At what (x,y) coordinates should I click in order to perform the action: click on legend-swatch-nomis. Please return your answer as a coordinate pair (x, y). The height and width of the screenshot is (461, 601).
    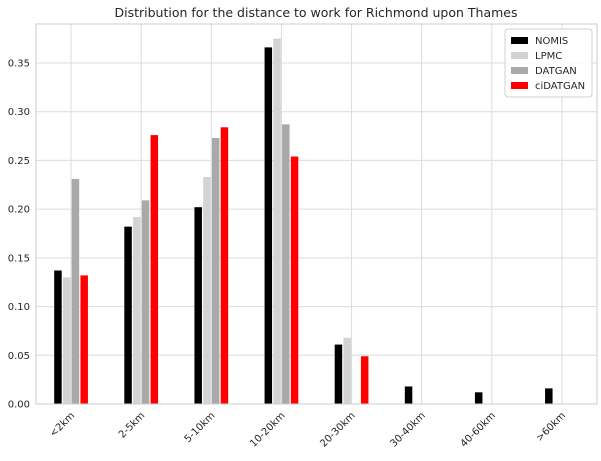
    Looking at the image, I should click on (519, 40).